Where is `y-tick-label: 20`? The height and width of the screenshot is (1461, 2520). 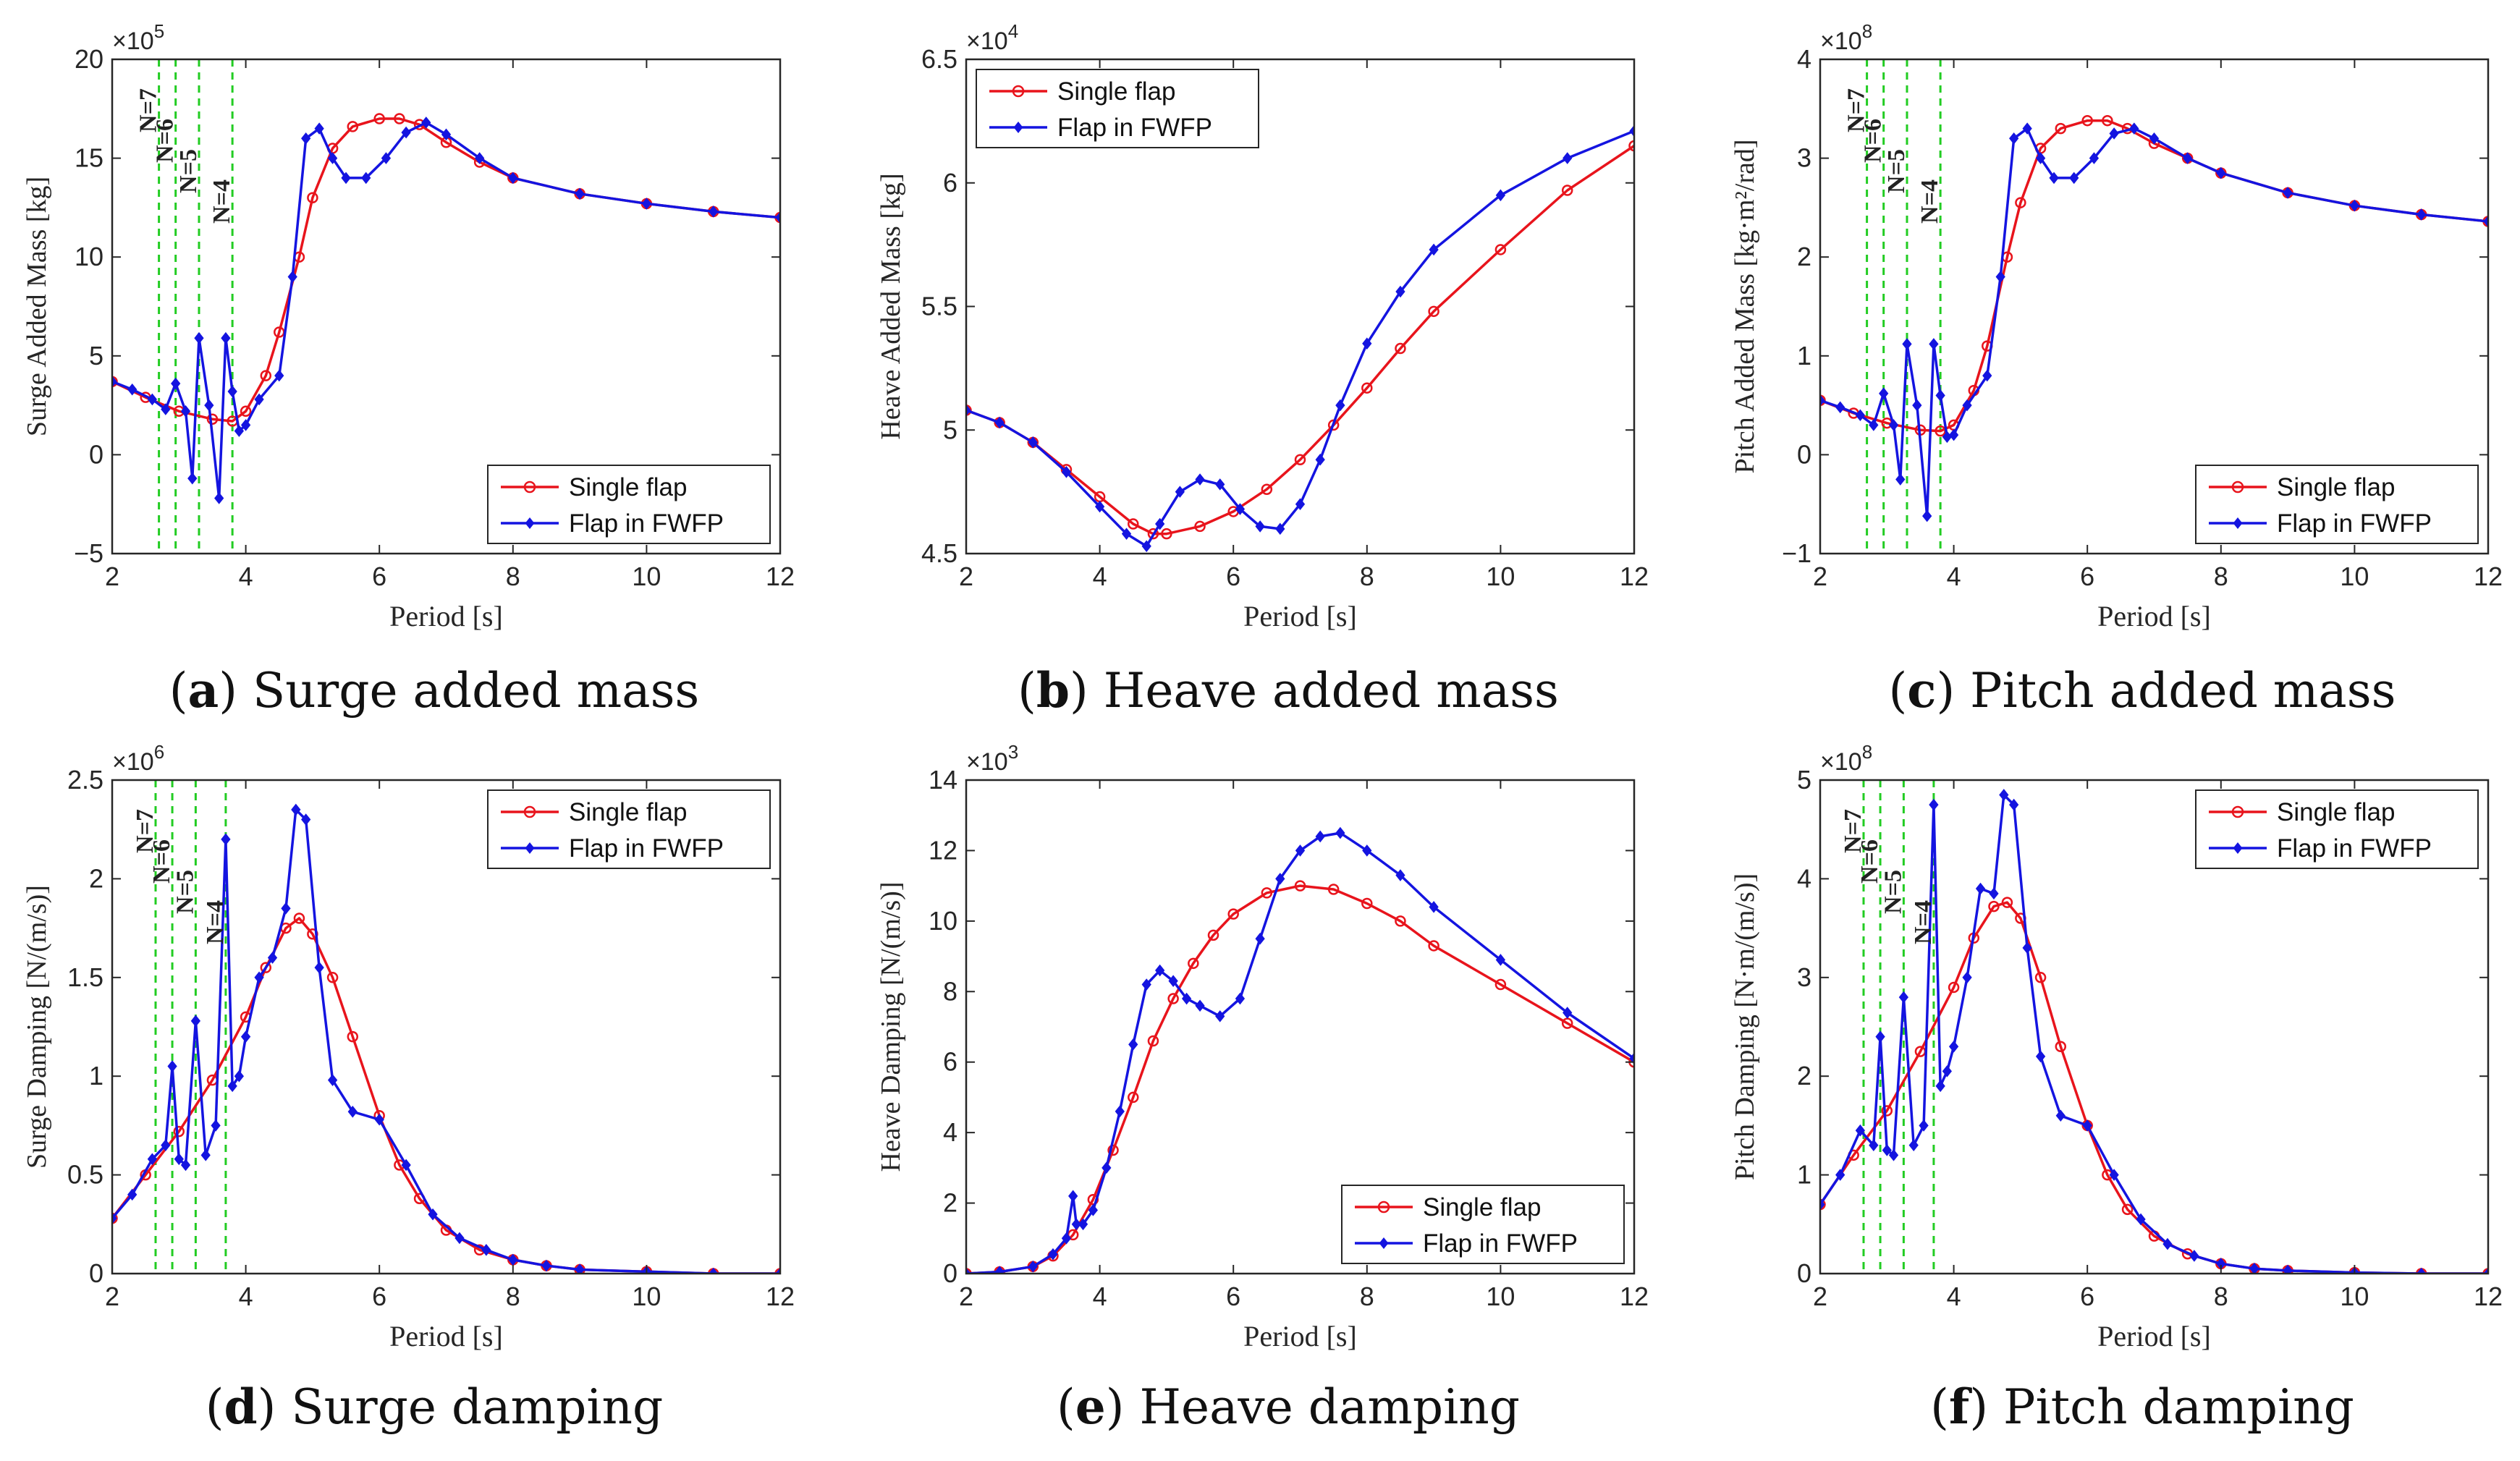 y-tick-label: 20 is located at coordinates (89, 59).